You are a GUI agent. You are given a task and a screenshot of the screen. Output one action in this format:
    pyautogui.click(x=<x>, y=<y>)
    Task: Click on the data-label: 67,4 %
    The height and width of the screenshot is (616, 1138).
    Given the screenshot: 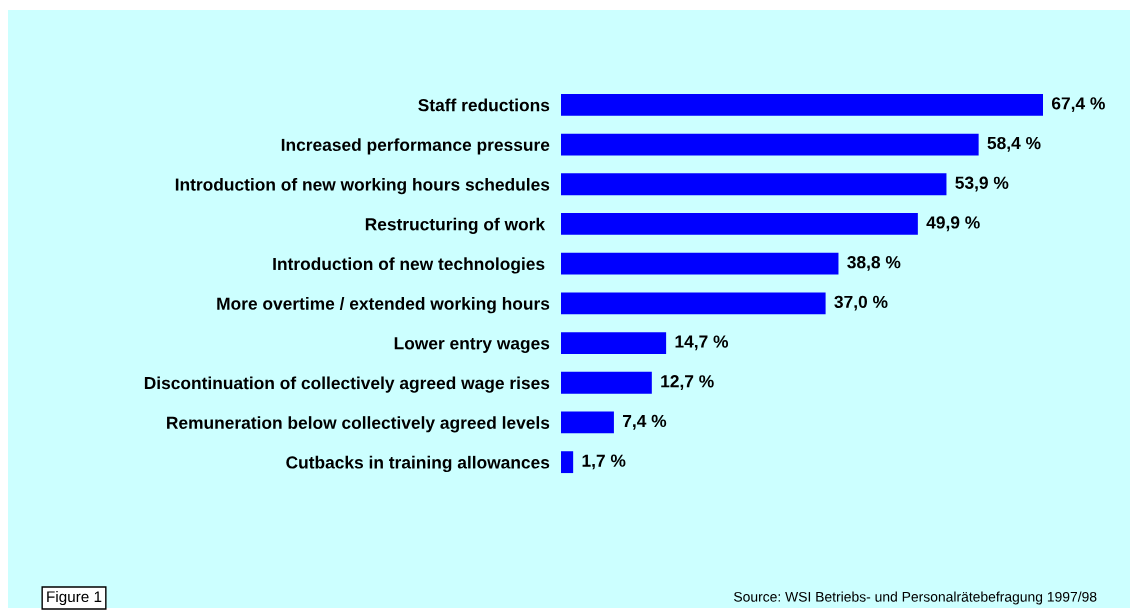 What is the action you would take?
    pyautogui.click(x=1078, y=105)
    